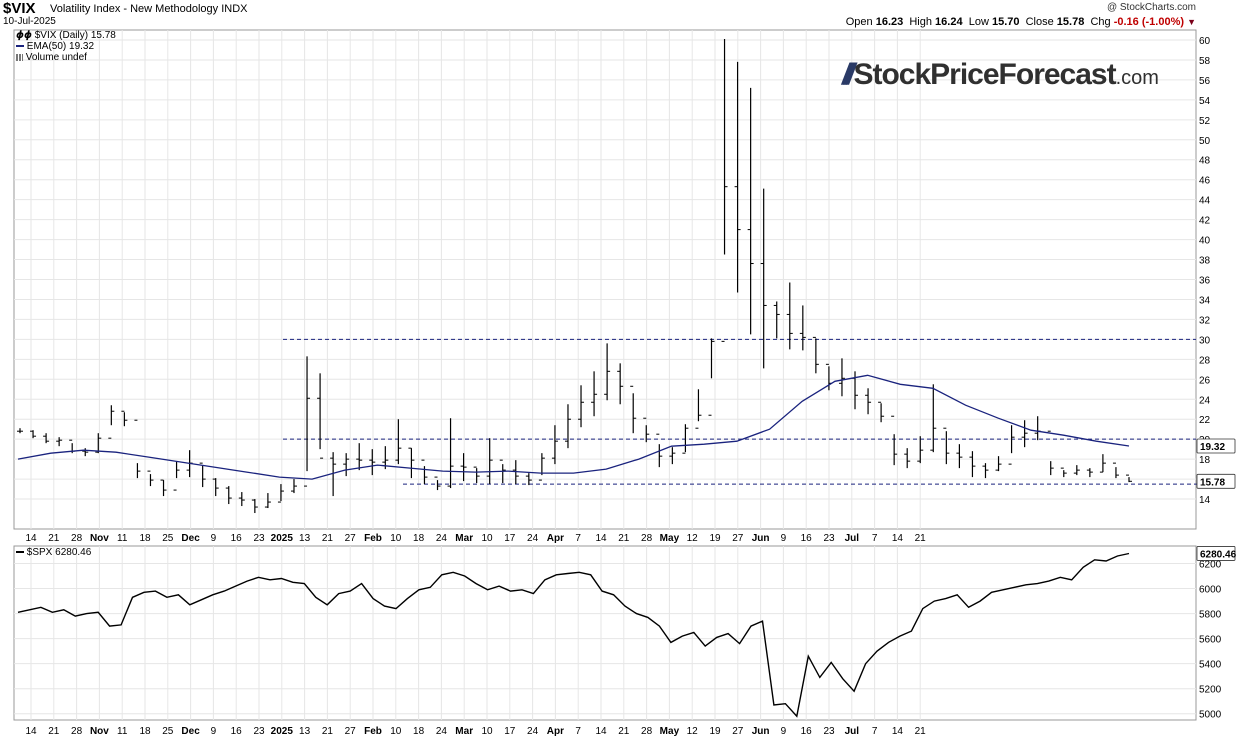 The image size is (1240, 737). What do you see at coordinates (419, 538) in the screenshot?
I see `vix-x-tick-label: 18` at bounding box center [419, 538].